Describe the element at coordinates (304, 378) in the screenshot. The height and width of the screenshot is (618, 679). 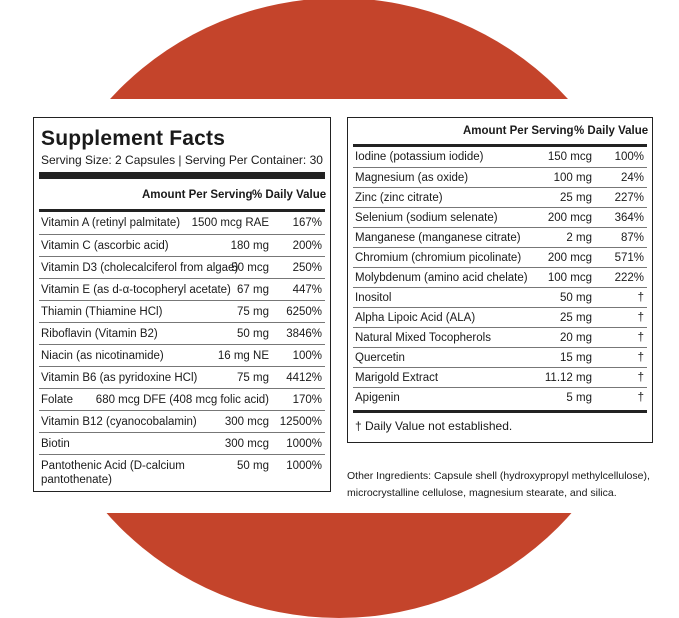
I see `nutrient-daily-value: 4412%` at that location.